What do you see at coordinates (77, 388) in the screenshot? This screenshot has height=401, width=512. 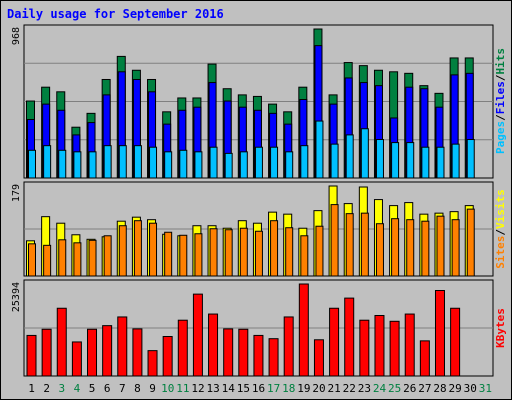 I see `day-label: 4` at bounding box center [77, 388].